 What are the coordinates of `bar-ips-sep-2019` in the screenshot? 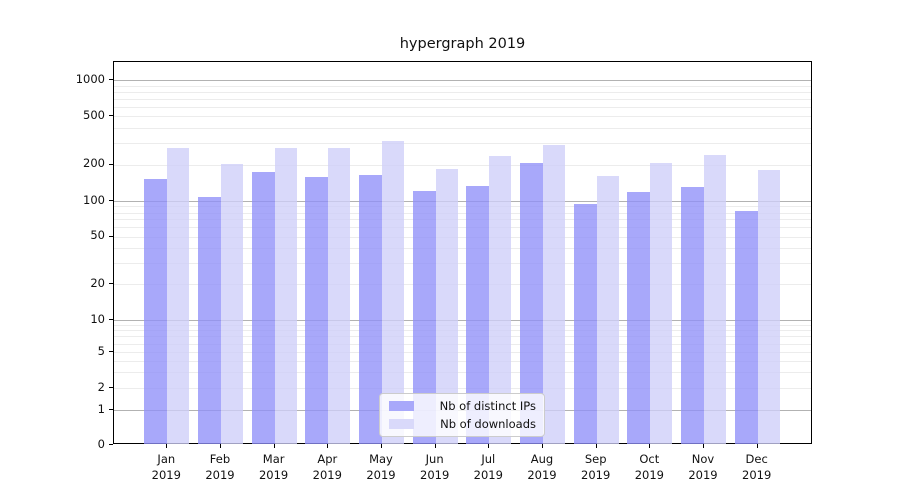 It's located at (585, 323).